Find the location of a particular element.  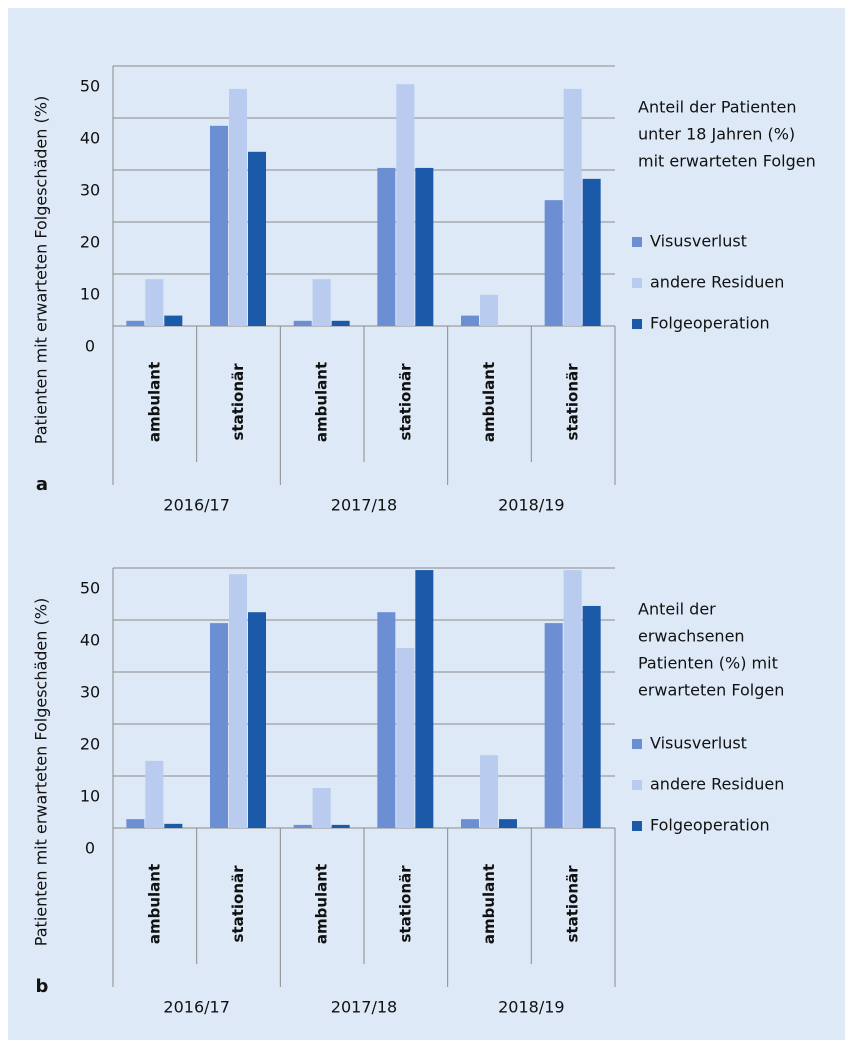

panel-label: b is located at coordinates (42, 986).